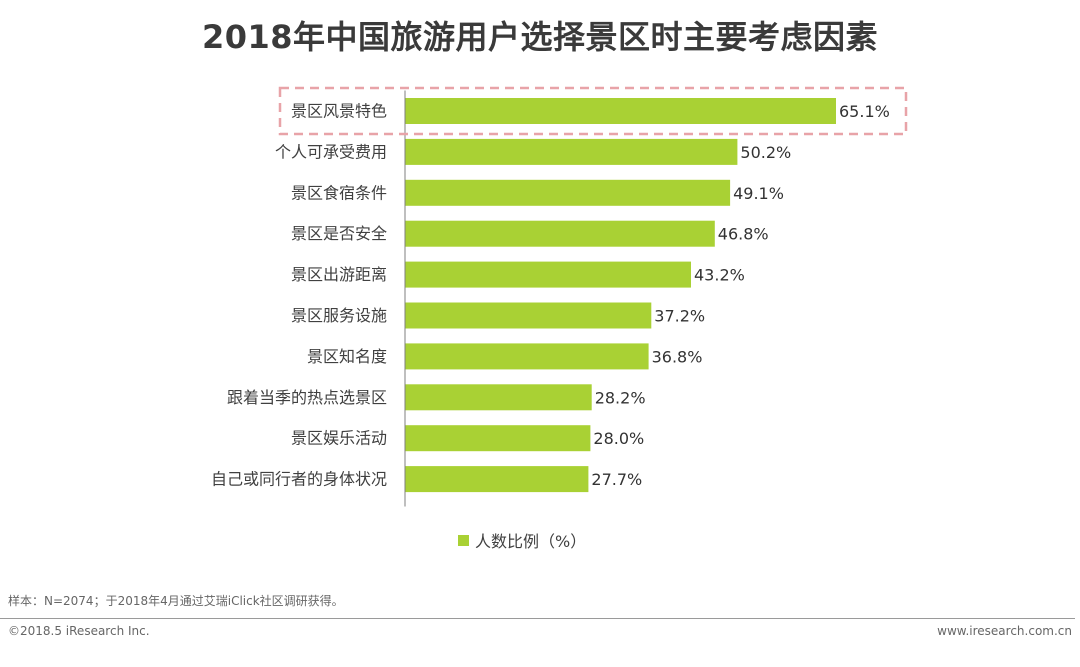  What do you see at coordinates (719, 275) in the screenshot?
I see `value-label: 43.2%` at bounding box center [719, 275].